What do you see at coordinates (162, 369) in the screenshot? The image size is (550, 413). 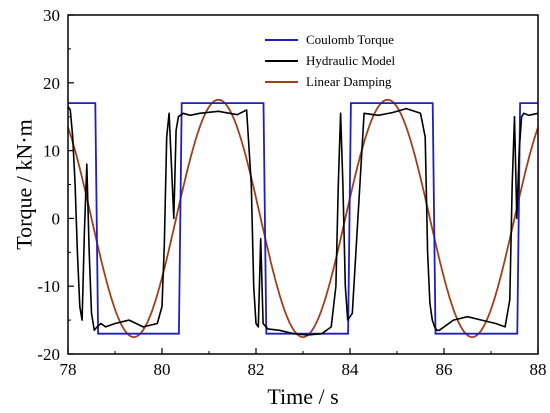 I see `x-tick-label: 80` at bounding box center [162, 369].